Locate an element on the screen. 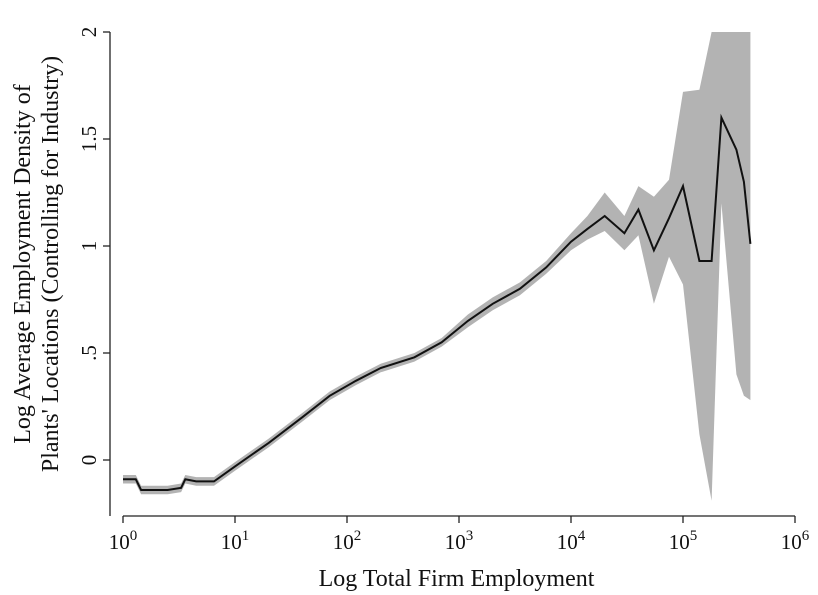 The width and height of the screenshot is (818, 595). x-axis-title: Log Total Firm Employment is located at coordinates (457, 579).